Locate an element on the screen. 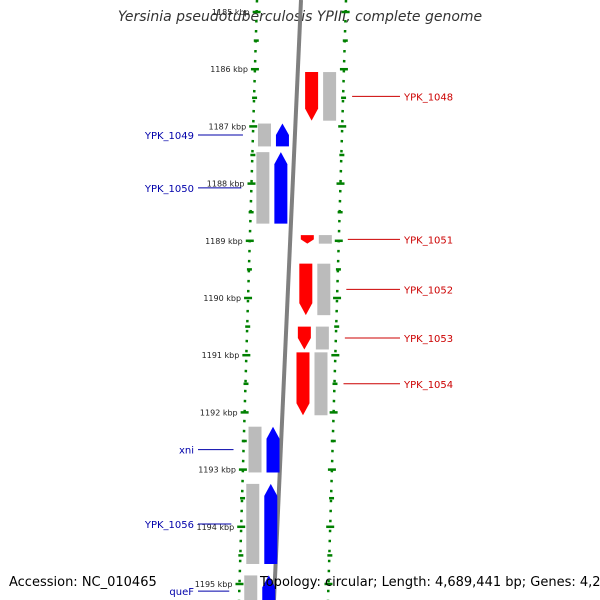  gene-label-forward: YPK_1054 is located at coordinates (428, 385).